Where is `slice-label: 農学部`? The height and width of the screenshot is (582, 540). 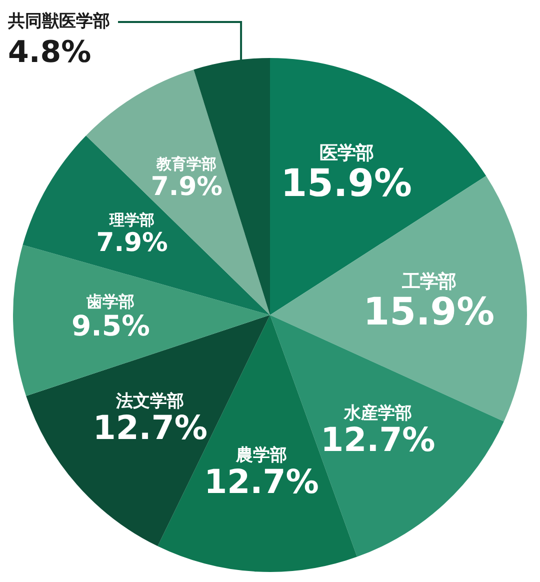
slice-label: 農学部 is located at coordinates (260, 455).